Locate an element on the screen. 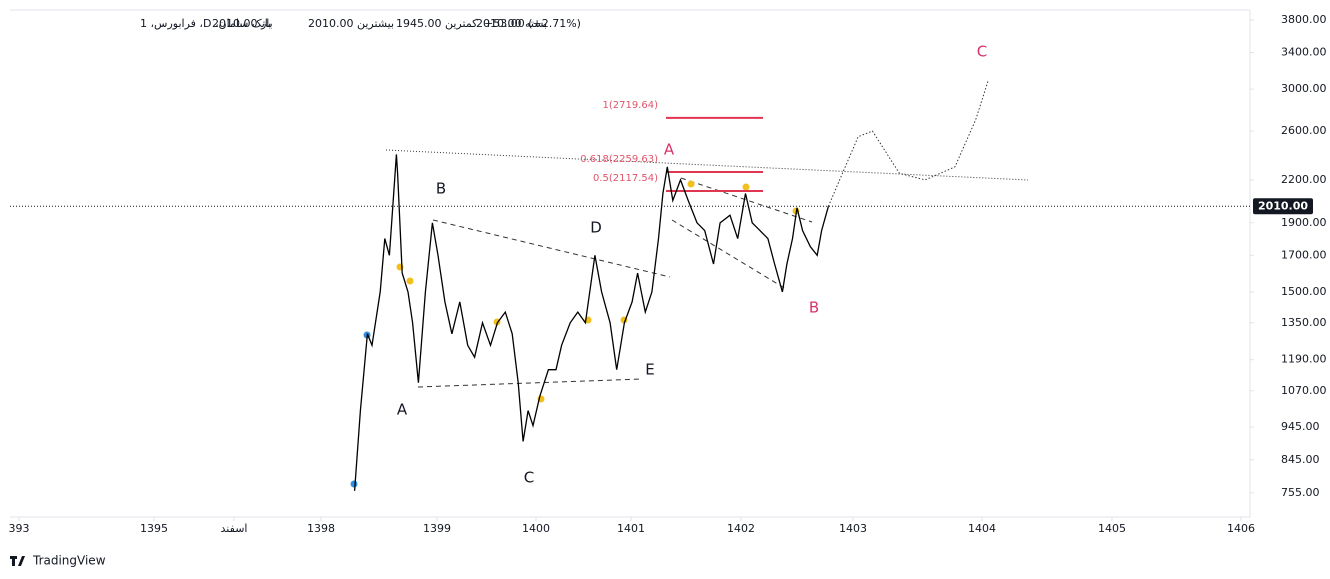 Image resolution: width=1330 pixels, height=579 pixels. wave-label: E is located at coordinates (649, 370).